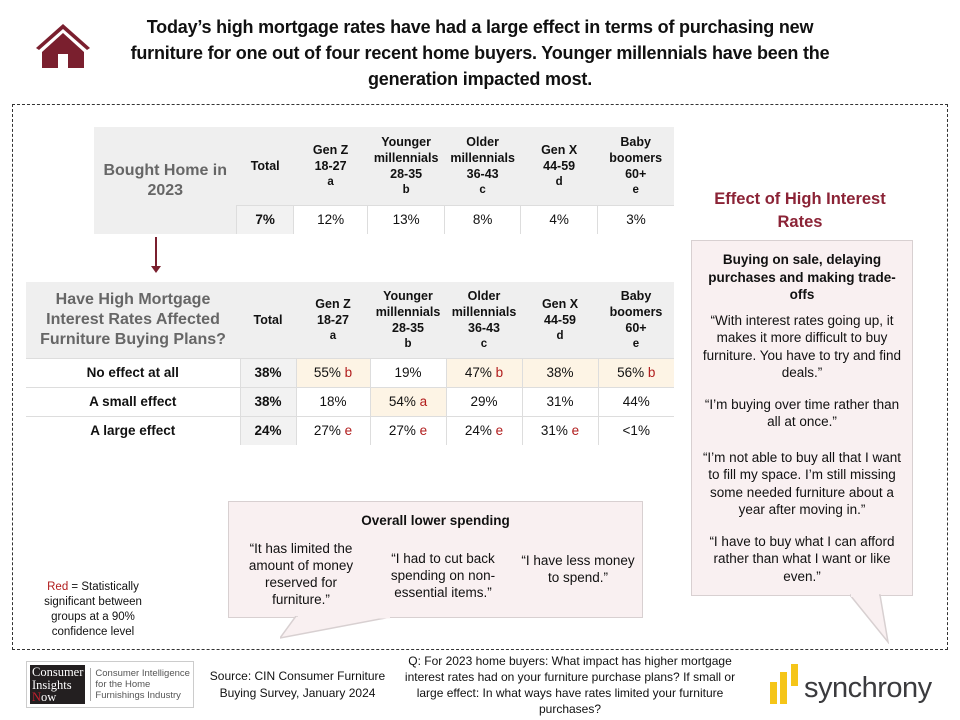  I want to click on synchrony-logo: synchrony, so click(851, 684).